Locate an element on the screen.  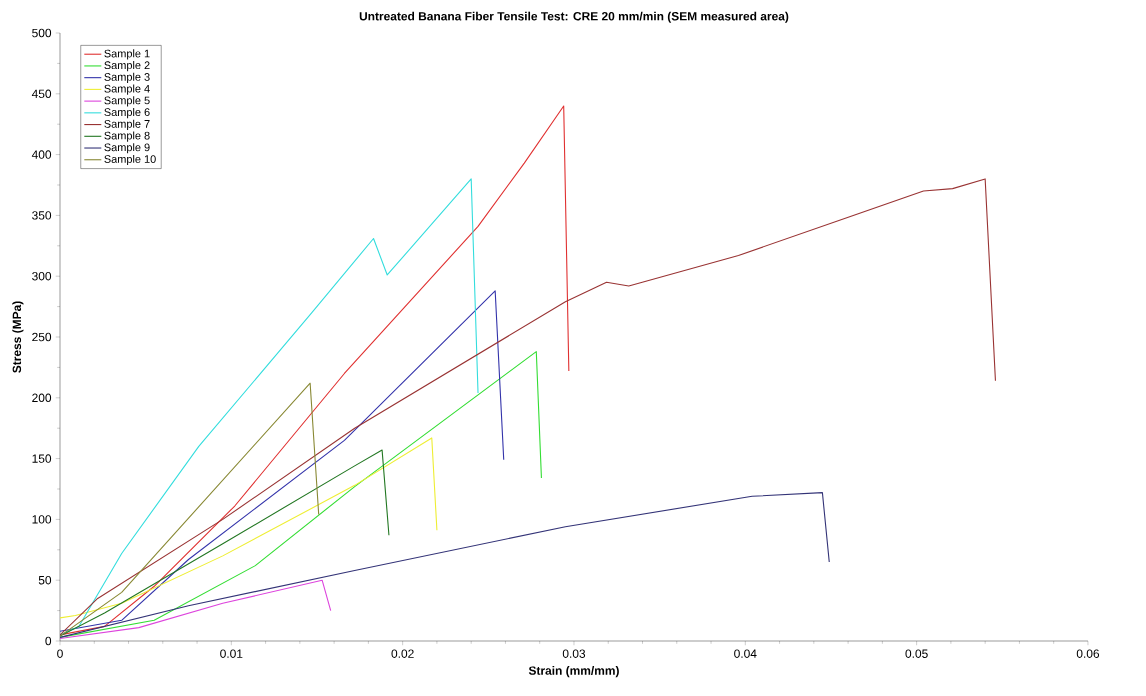
legend-label: Sample 6 is located at coordinates (127, 113).